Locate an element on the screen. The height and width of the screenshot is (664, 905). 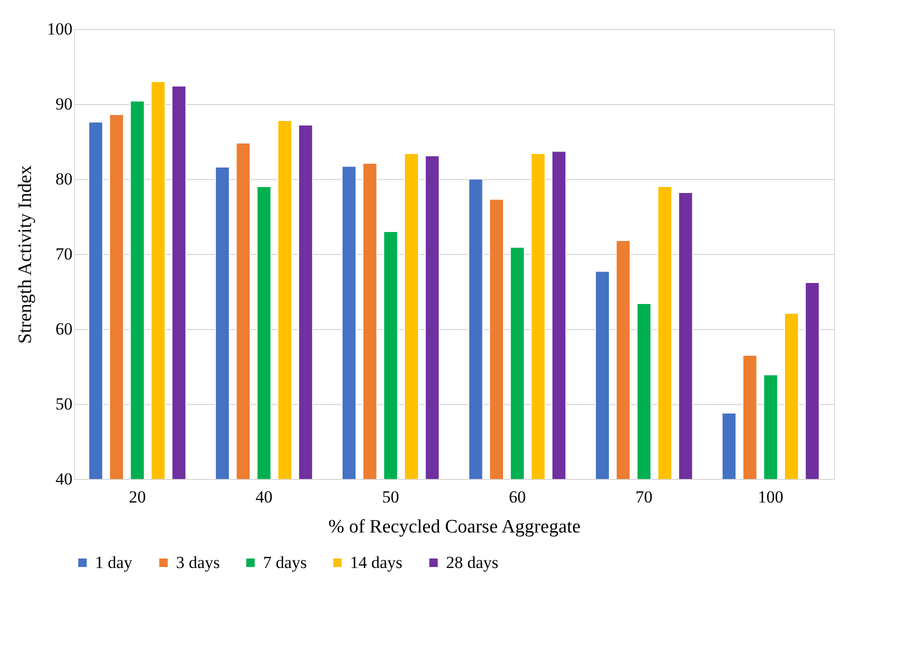
legend-label: 28 days is located at coordinates (472, 562).